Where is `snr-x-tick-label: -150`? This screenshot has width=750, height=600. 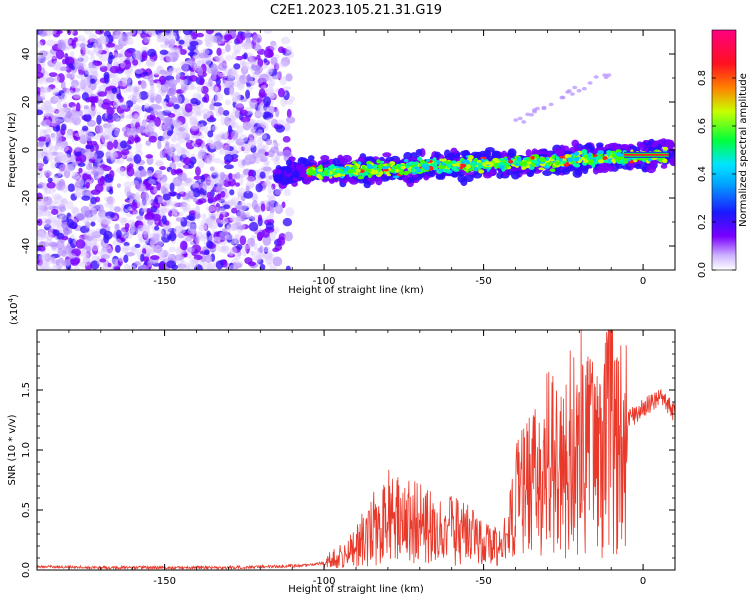 snr-x-tick-label: -150 is located at coordinates (164, 581).